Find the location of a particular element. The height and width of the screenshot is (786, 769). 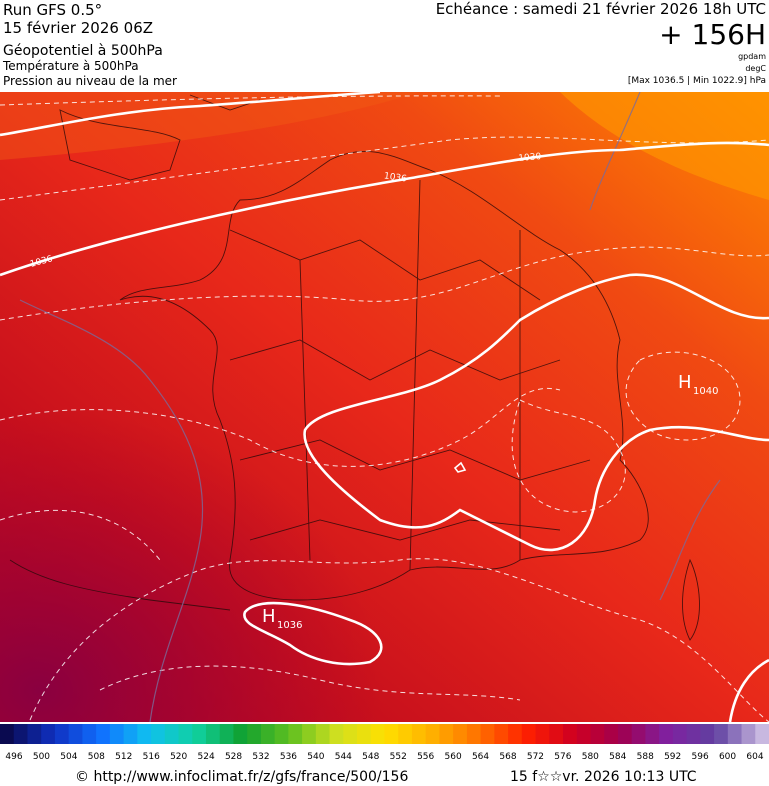

colorbar-tick-label: 568 is located at coordinates (507, 757).